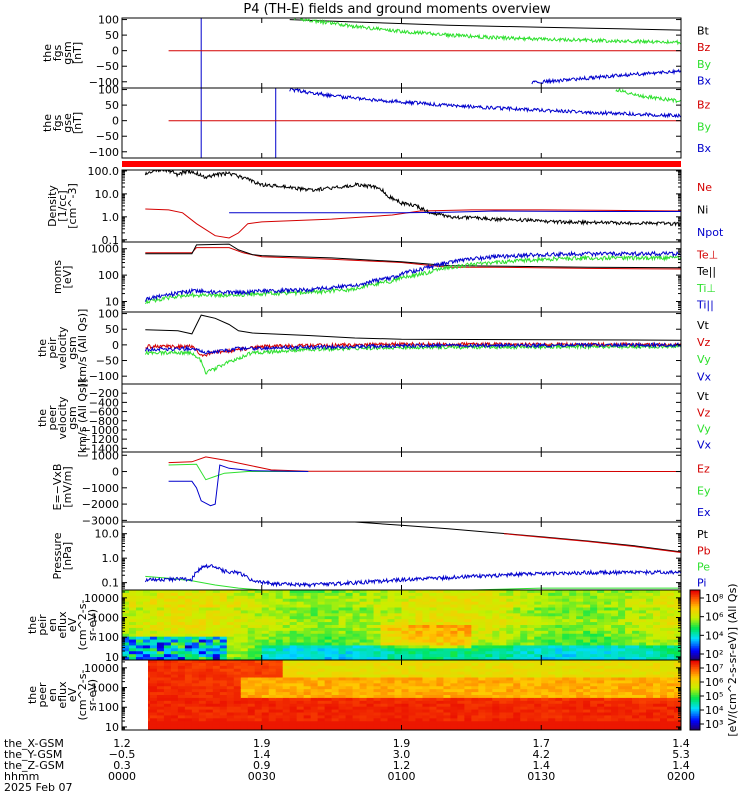  Describe the element at coordinates (704, 342) in the screenshot. I see `legend-peir_velocity-1: Vz` at that location.